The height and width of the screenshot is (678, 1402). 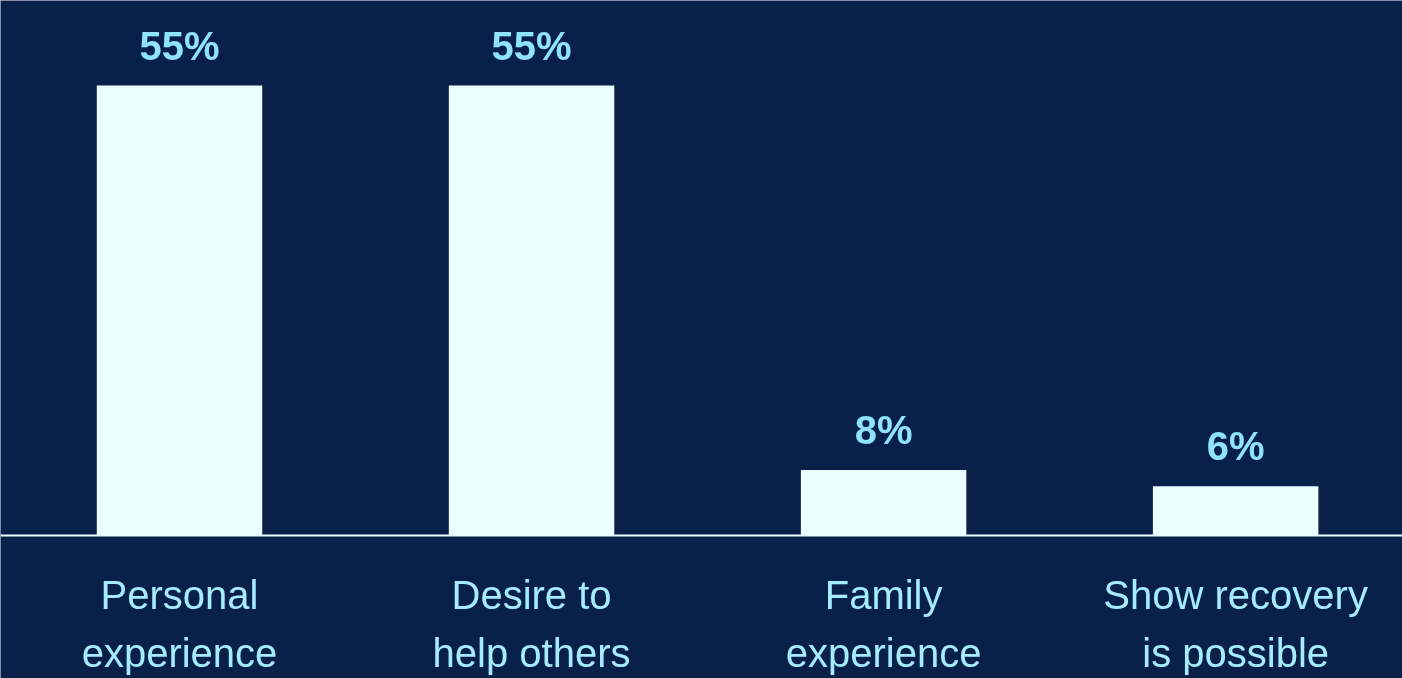 I want to click on category-label: Family experience, so click(x=883, y=624).